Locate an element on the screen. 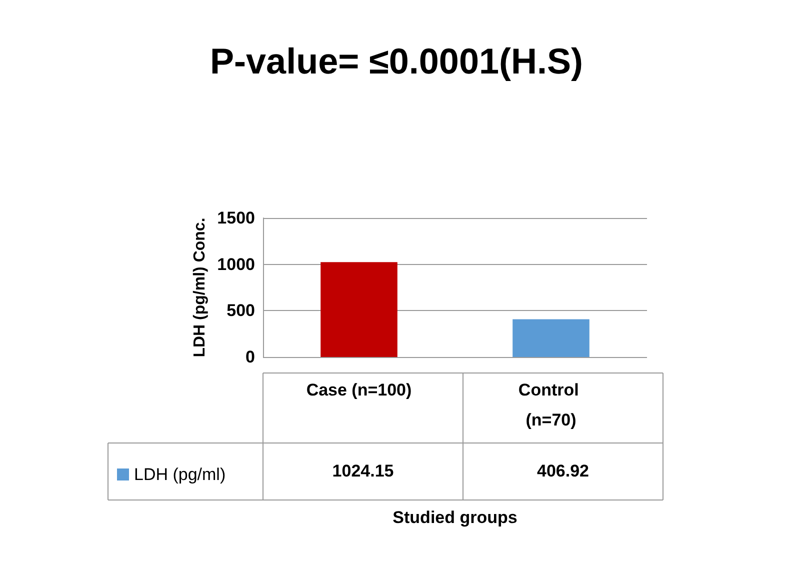 This screenshot has height=567, width=793. y-tick-label: 1500 is located at coordinates (236, 218).